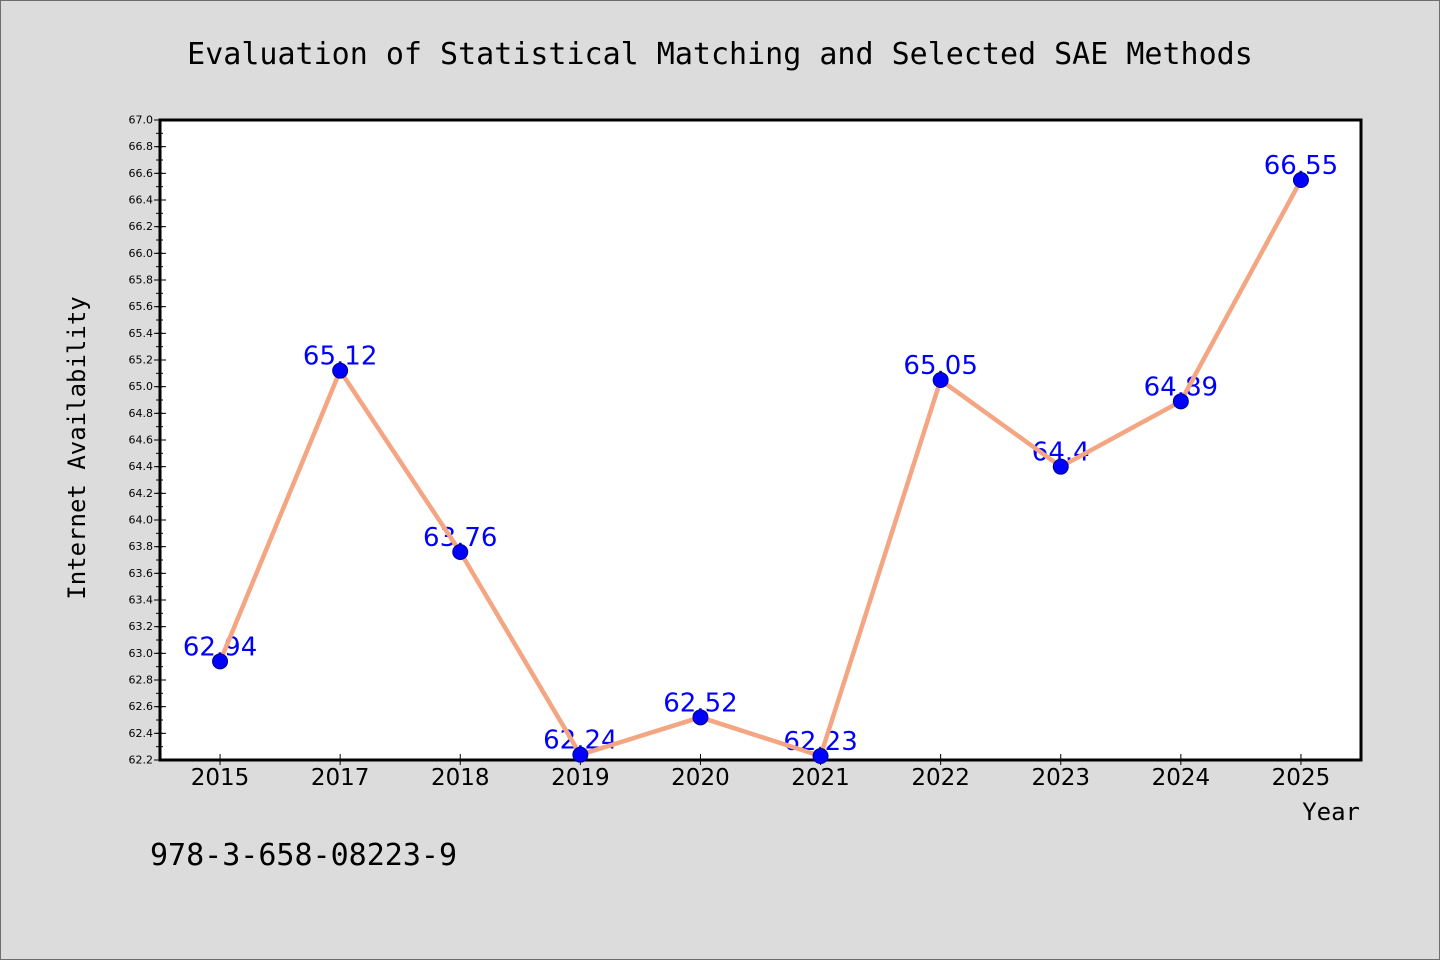 The height and width of the screenshot is (960, 1440). Describe the element at coordinates (1301, 778) in the screenshot. I see `x-tick-label: 2025` at that location.